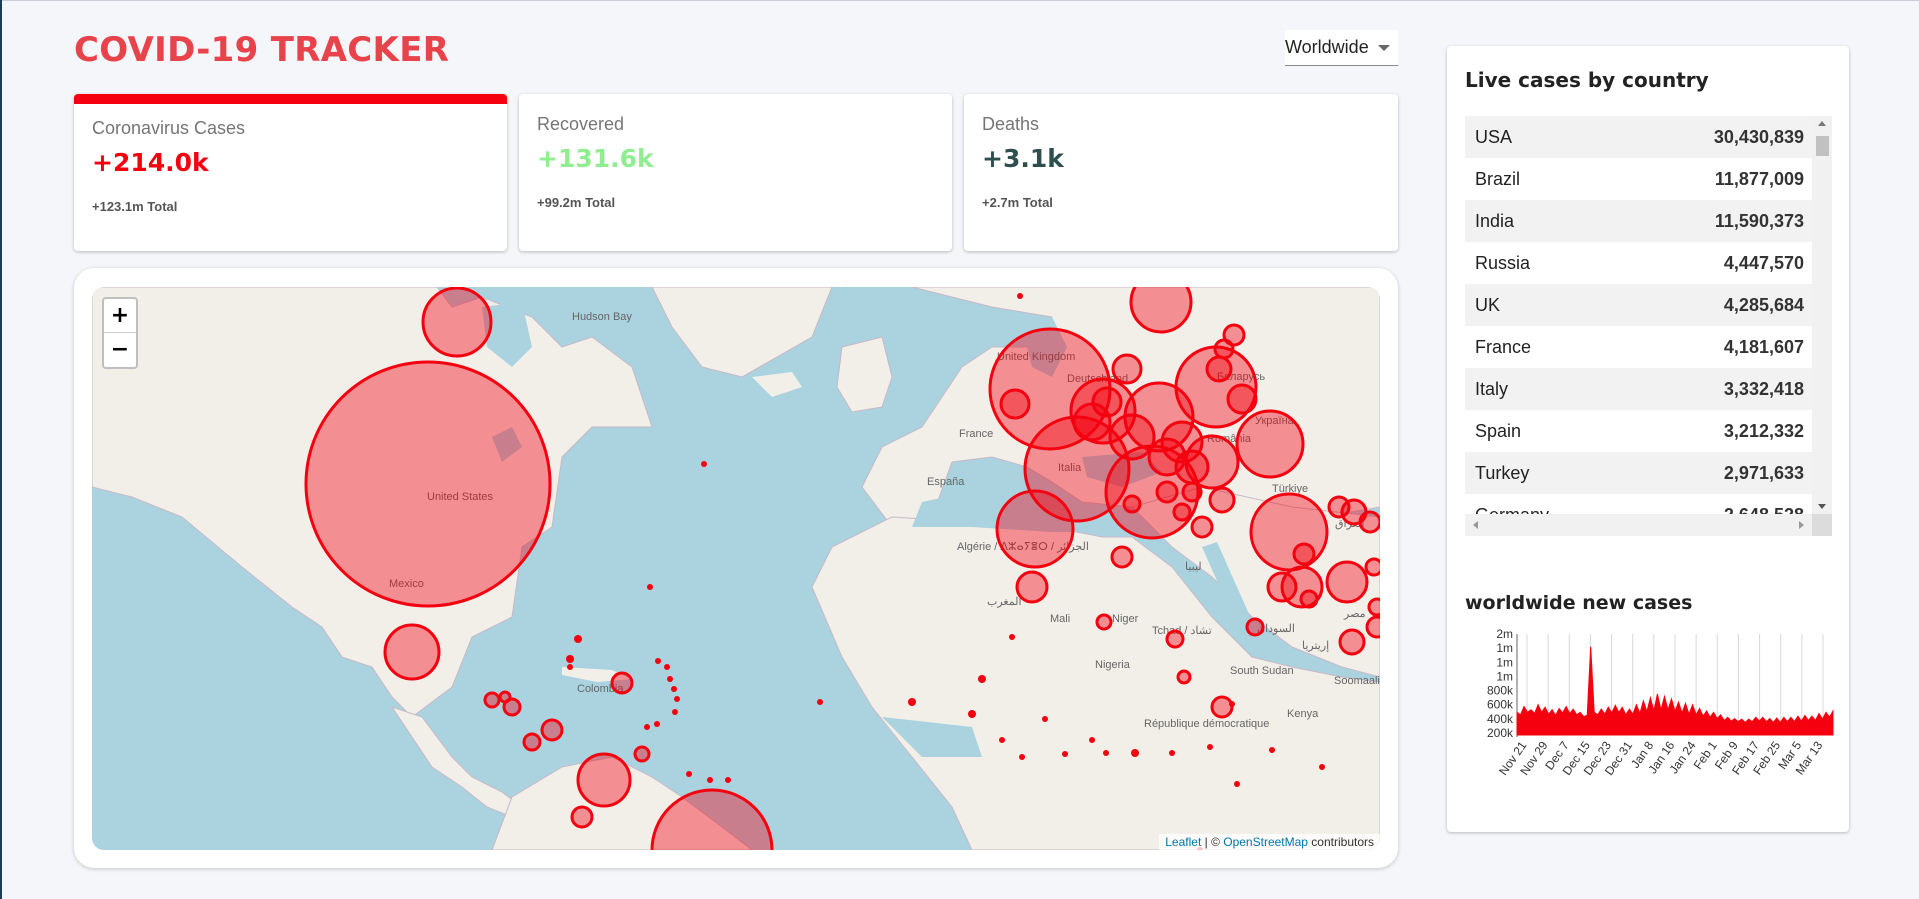 The width and height of the screenshot is (1919, 899). What do you see at coordinates (1255, 627) in the screenshot?
I see `case-circle-egypt` at bounding box center [1255, 627].